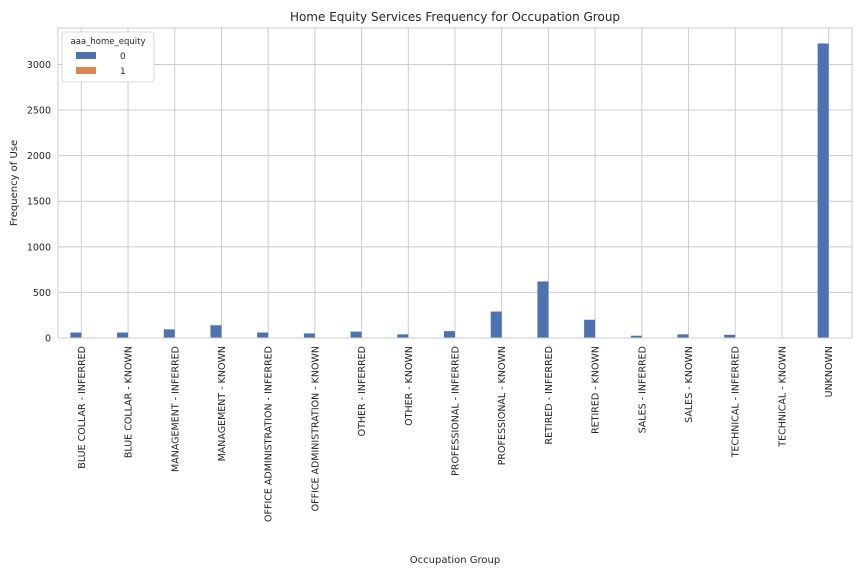 This screenshot has height=576, width=864. I want to click on legend-title: aaa_home_equity, so click(108, 42).